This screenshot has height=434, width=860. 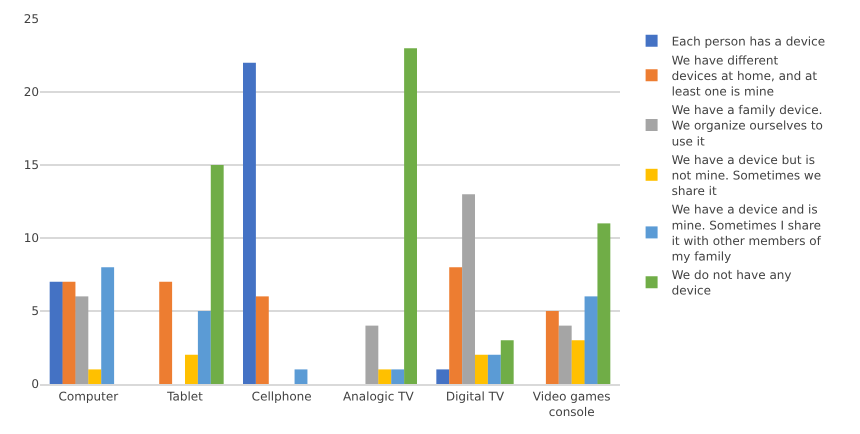 What do you see at coordinates (747, 125) in the screenshot?
I see `legend-label: We have a family device. We organize ourselves to use it` at bounding box center [747, 125].